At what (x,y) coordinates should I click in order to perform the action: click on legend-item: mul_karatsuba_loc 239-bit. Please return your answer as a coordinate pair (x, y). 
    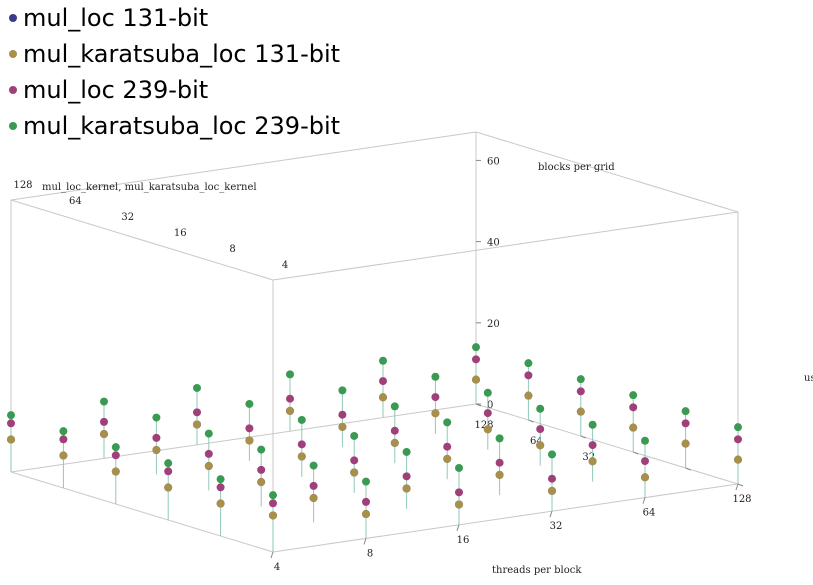
    Looking at the image, I should click on (172, 126).